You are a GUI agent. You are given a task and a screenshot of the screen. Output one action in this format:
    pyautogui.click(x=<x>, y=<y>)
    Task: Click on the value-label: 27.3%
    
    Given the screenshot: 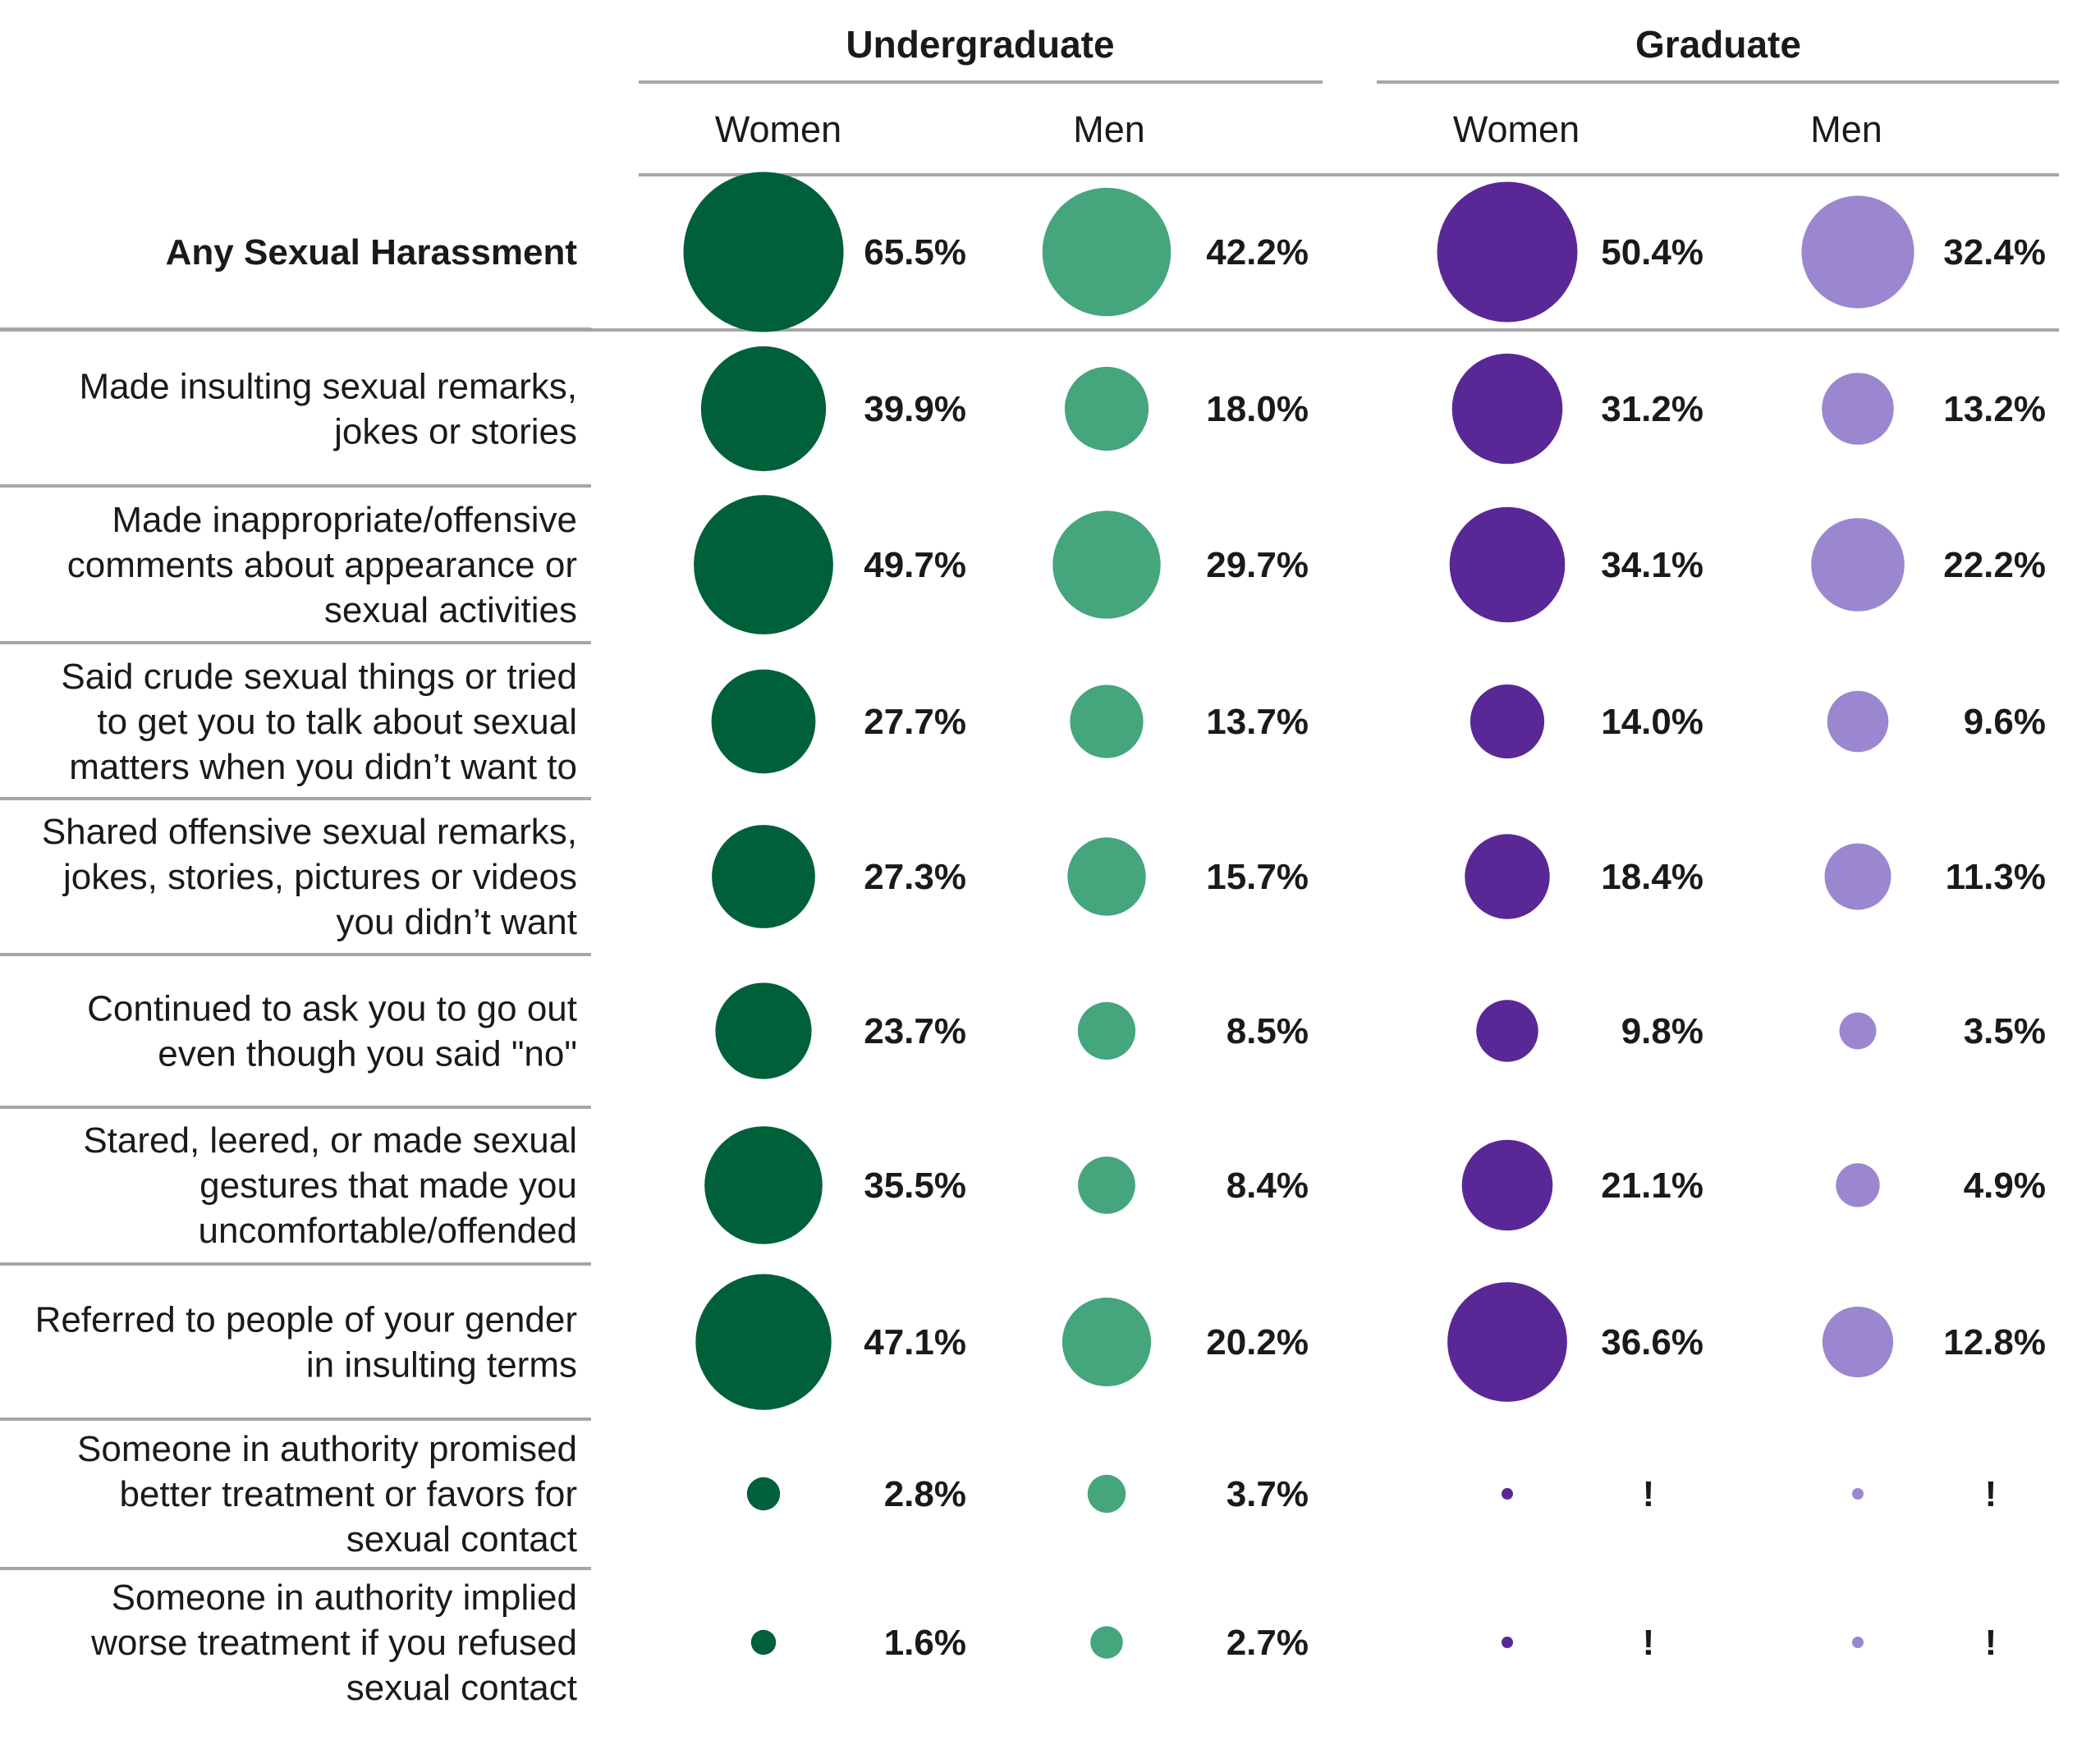 What is the action you would take?
    pyautogui.click(x=915, y=877)
    